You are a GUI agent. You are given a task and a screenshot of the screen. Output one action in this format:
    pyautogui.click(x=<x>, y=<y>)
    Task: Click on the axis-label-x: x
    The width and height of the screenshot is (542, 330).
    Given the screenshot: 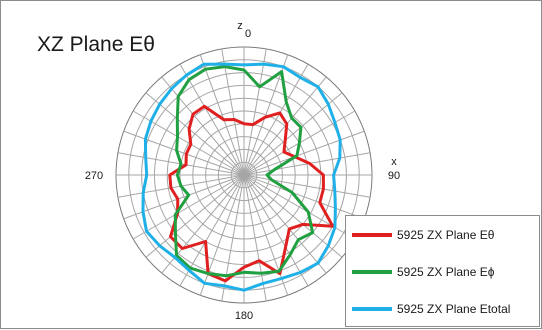 What is the action you would take?
    pyautogui.click(x=394, y=162)
    